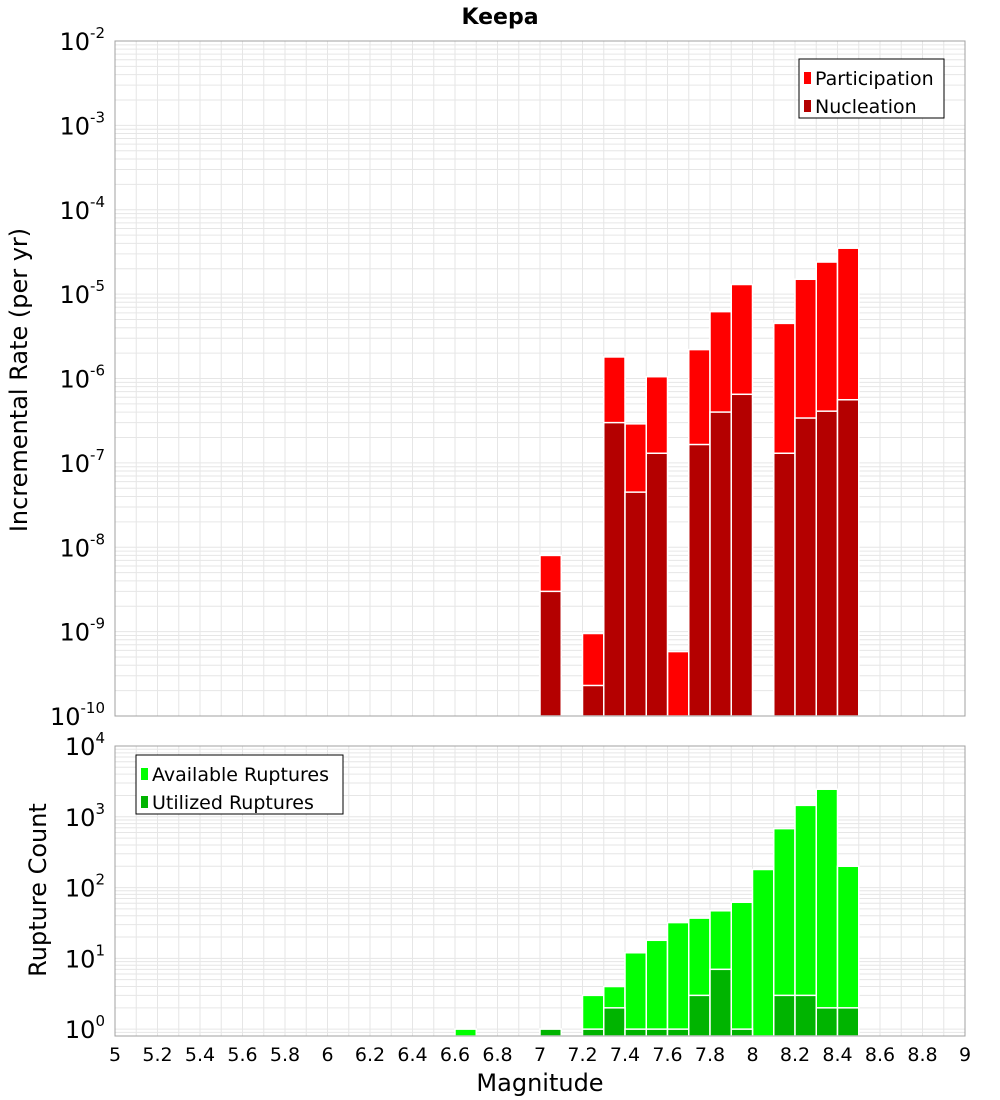 The height and width of the screenshot is (1100, 1000). What do you see at coordinates (85, 957) in the screenshot?
I see `y-tick-label: 10¹` at bounding box center [85, 957].